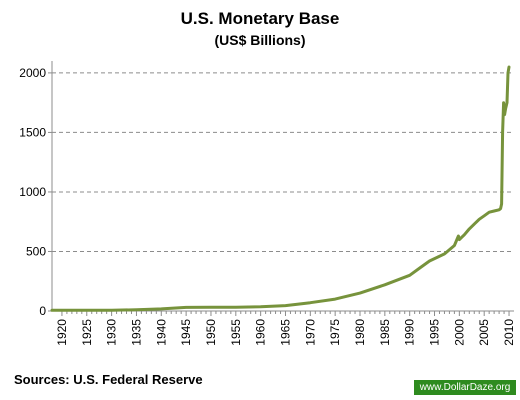 The image size is (520, 400). I want to click on x-tick-label: 1990, so click(410, 332).